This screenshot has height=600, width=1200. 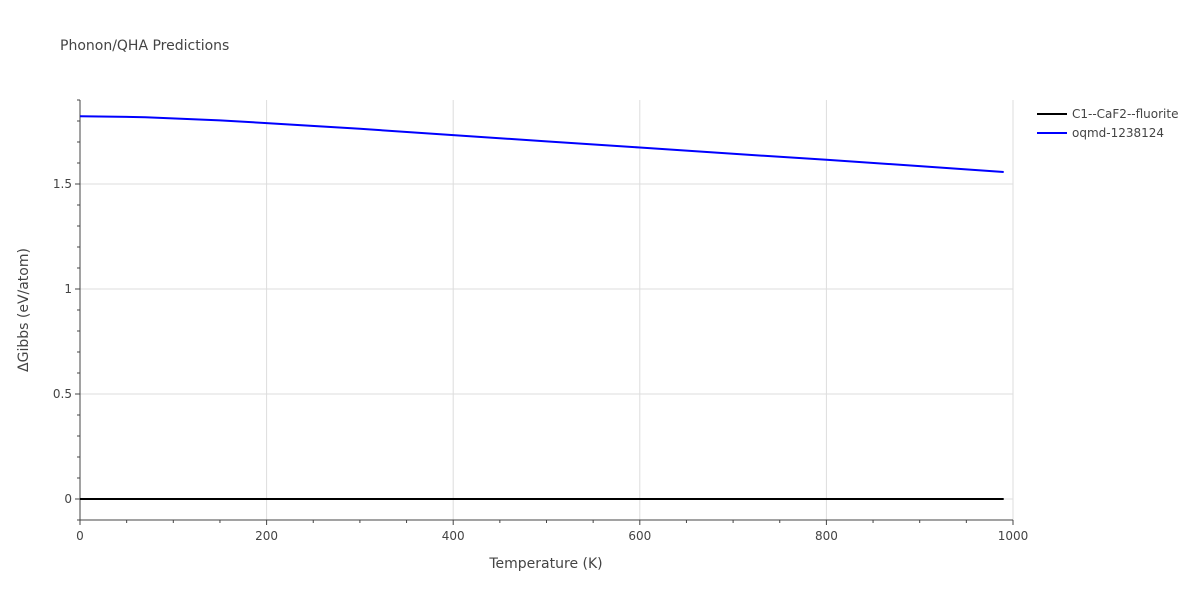 I want to click on legend-label: C1--CaF2--fluorite, so click(x=1125, y=114).